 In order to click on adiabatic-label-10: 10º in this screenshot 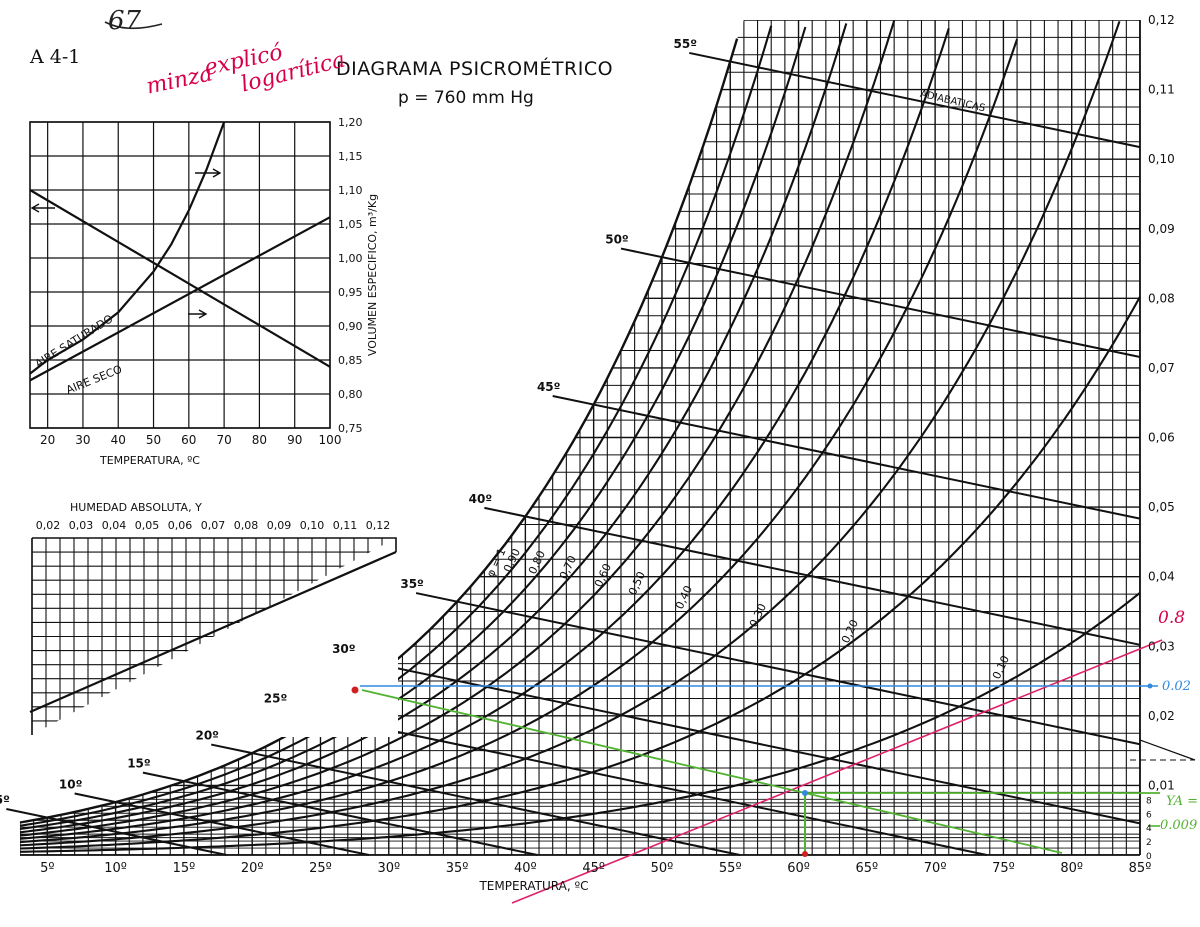, I will do `click(71, 785)`.